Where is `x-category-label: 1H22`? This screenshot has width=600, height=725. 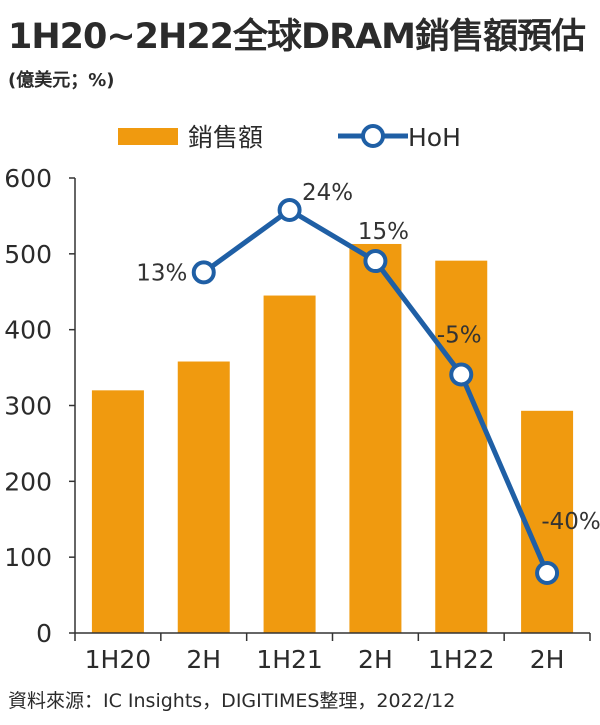
x-category-label: 1H22 is located at coordinates (461, 659).